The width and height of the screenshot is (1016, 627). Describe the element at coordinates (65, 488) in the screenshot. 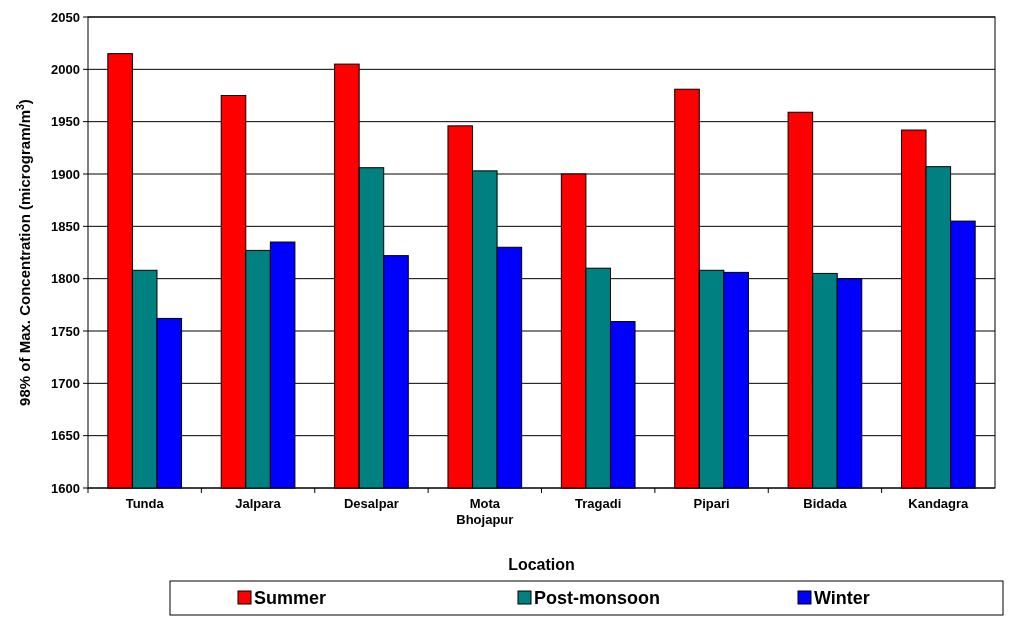

I see `y-tick-label: 1600` at that location.